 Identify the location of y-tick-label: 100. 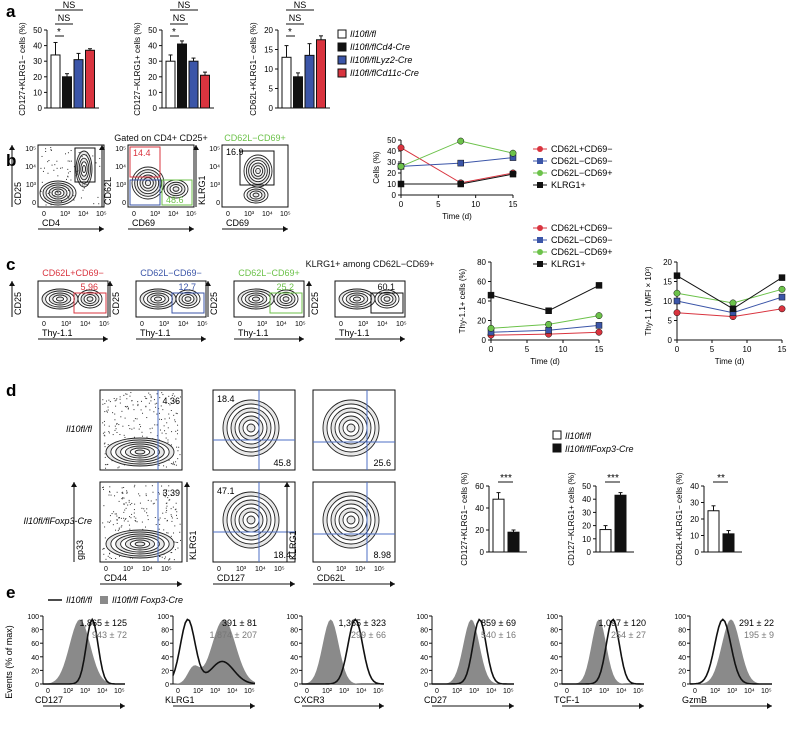
(552, 617).